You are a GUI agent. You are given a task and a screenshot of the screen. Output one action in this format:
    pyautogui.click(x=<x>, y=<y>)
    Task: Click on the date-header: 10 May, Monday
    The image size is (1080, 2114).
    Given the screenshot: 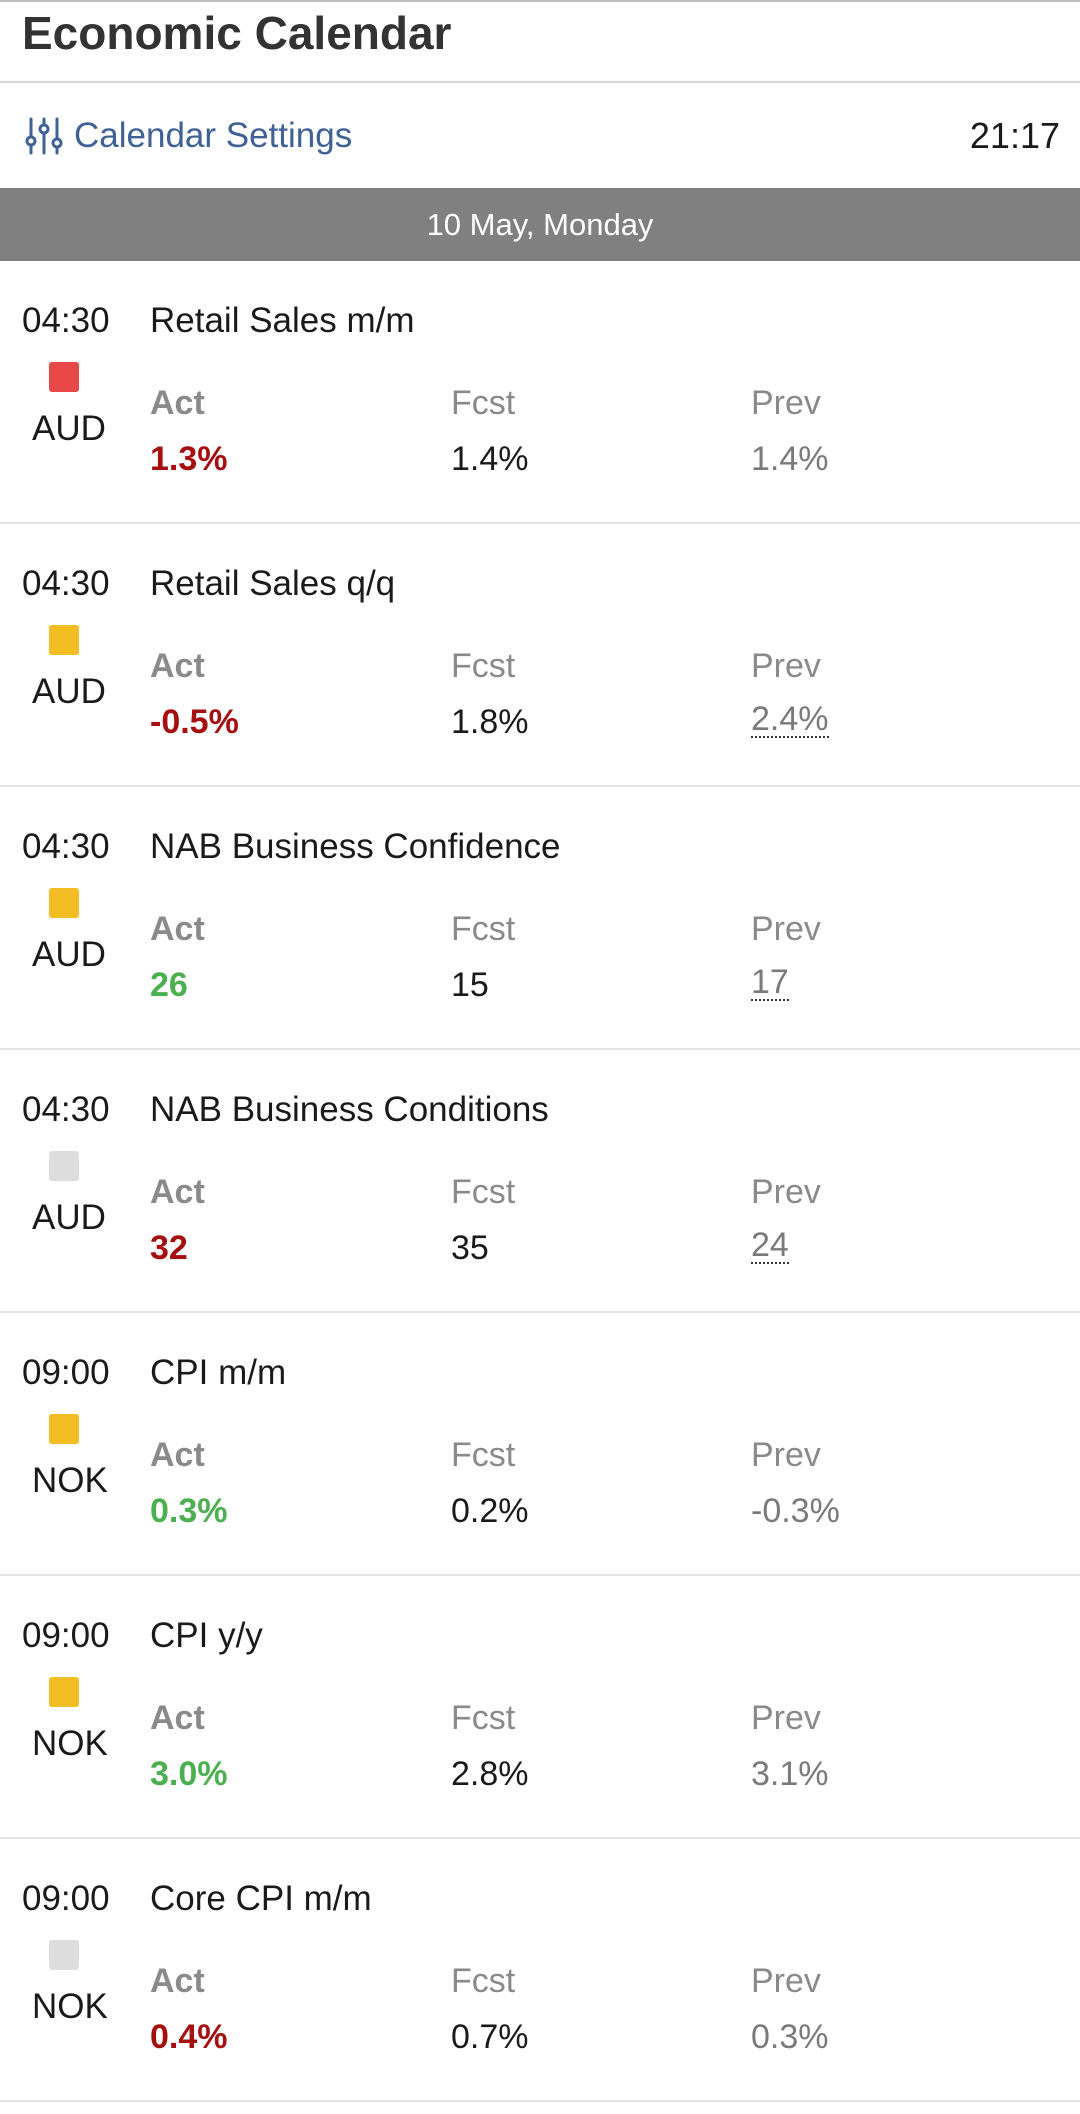 What is the action you would take?
    pyautogui.click(x=540, y=224)
    